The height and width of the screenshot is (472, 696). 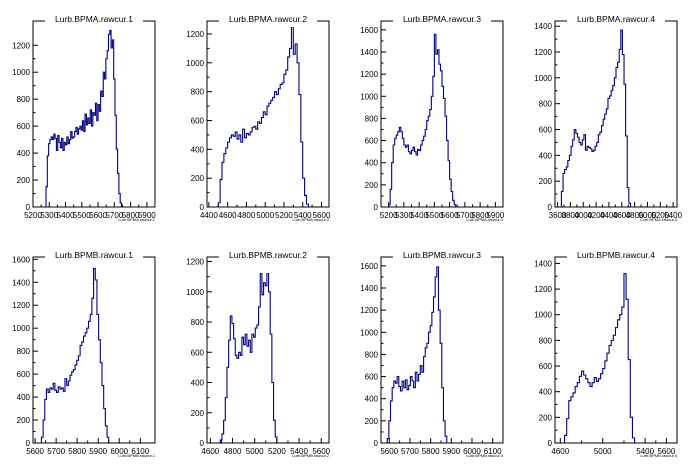 I want to click on x-axis-label: Lurb.BPMA.rawcur.2, so click(x=310, y=219).